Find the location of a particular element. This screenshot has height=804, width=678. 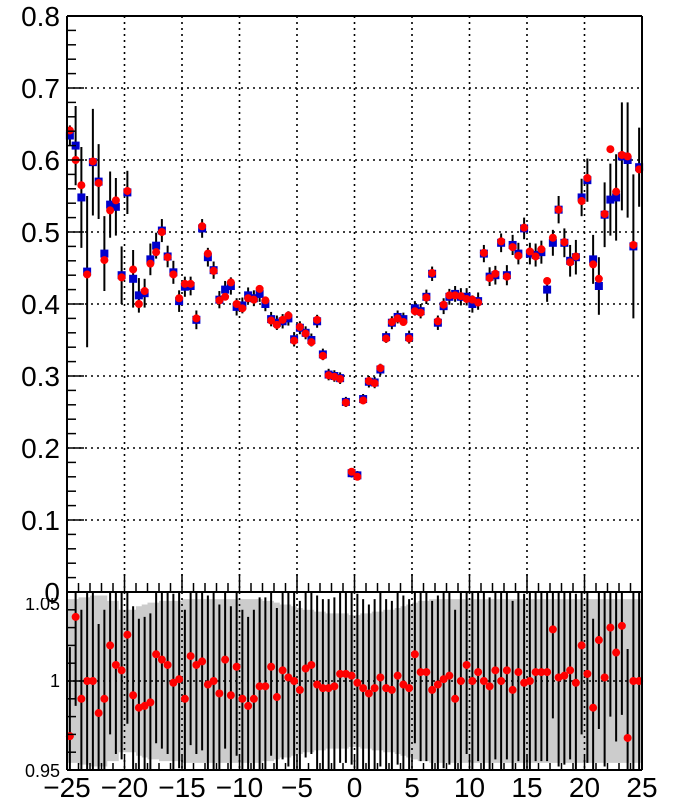

y-tick-label: 0.8 is located at coordinates (40, 16).